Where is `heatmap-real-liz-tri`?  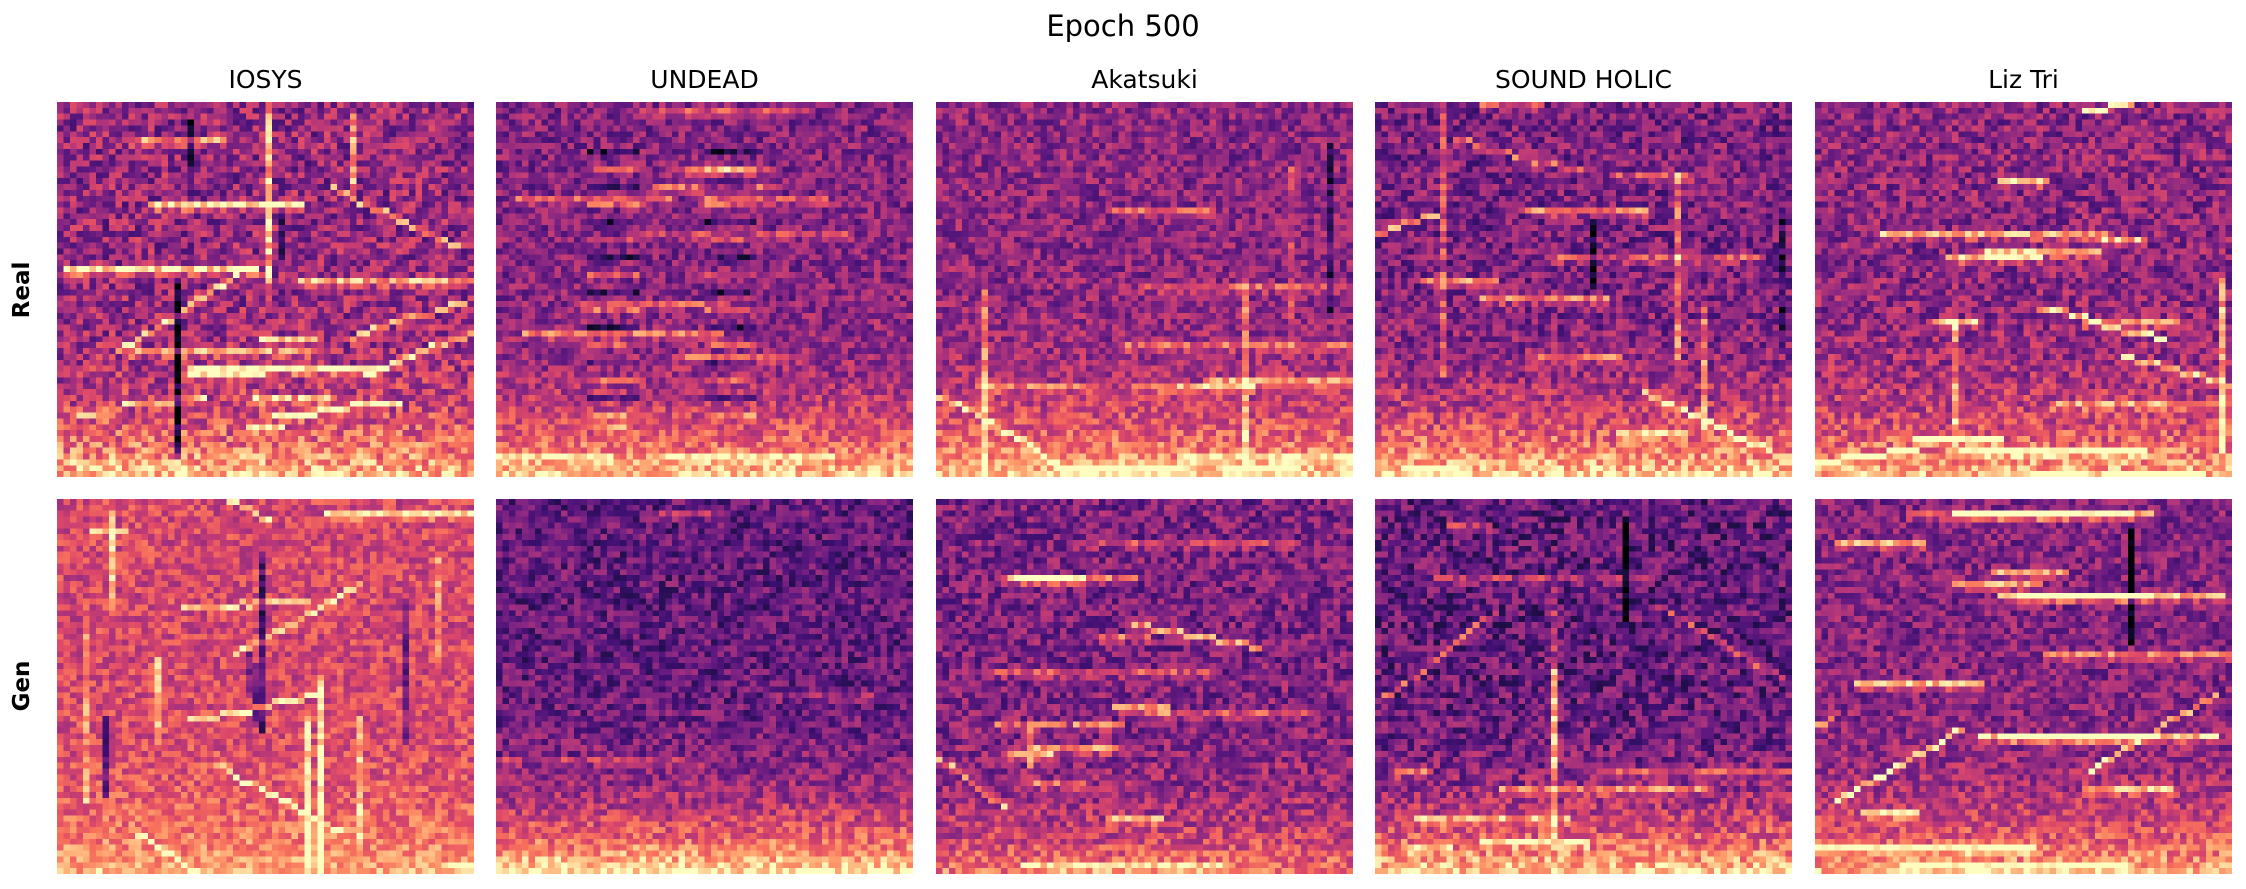
heatmap-real-liz-tri is located at coordinates (2023, 289).